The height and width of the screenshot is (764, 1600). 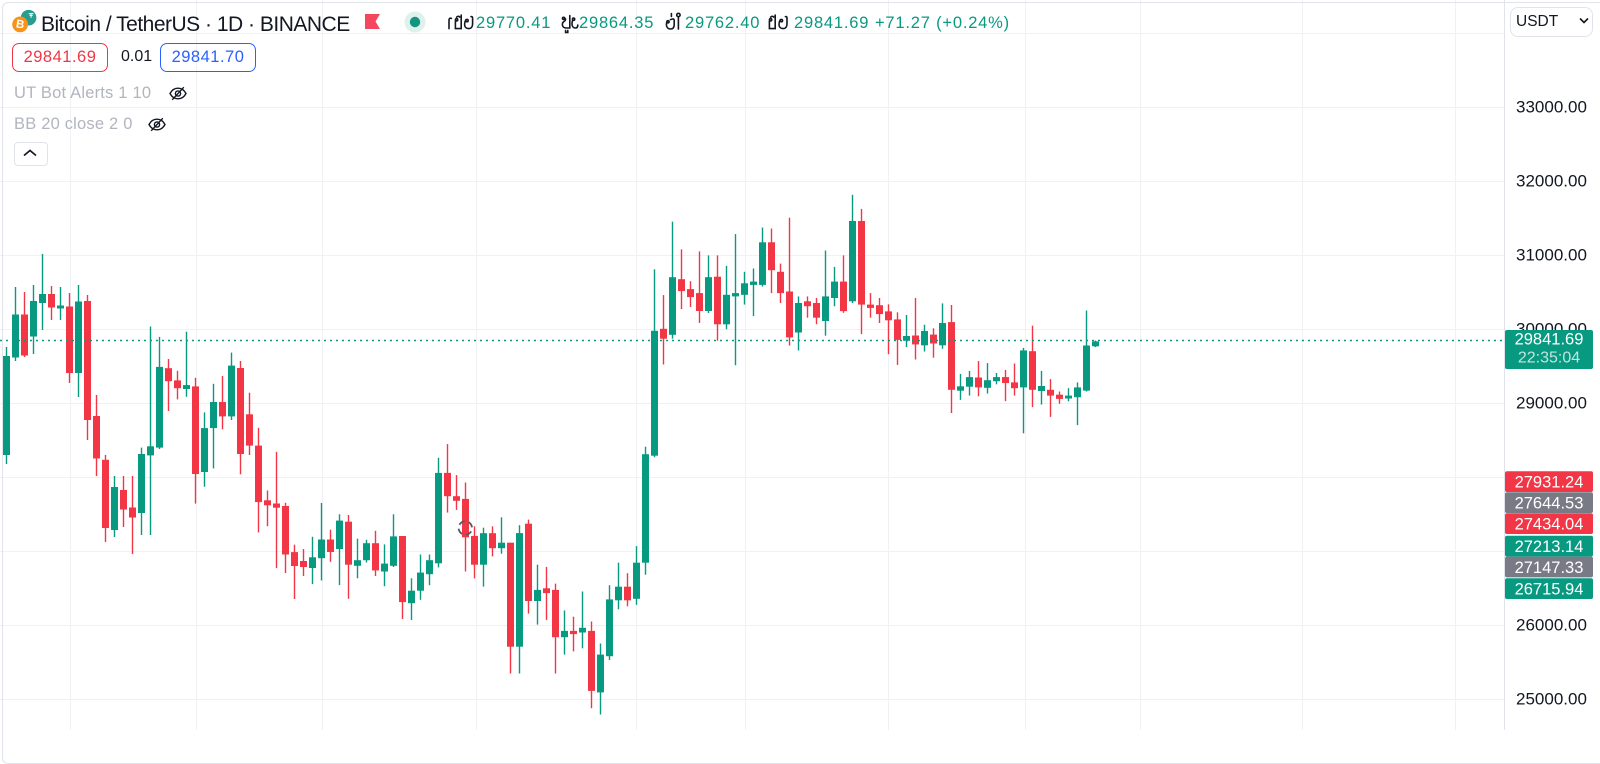 I want to click on svg-text: 31000.00, so click(x=1551, y=255).